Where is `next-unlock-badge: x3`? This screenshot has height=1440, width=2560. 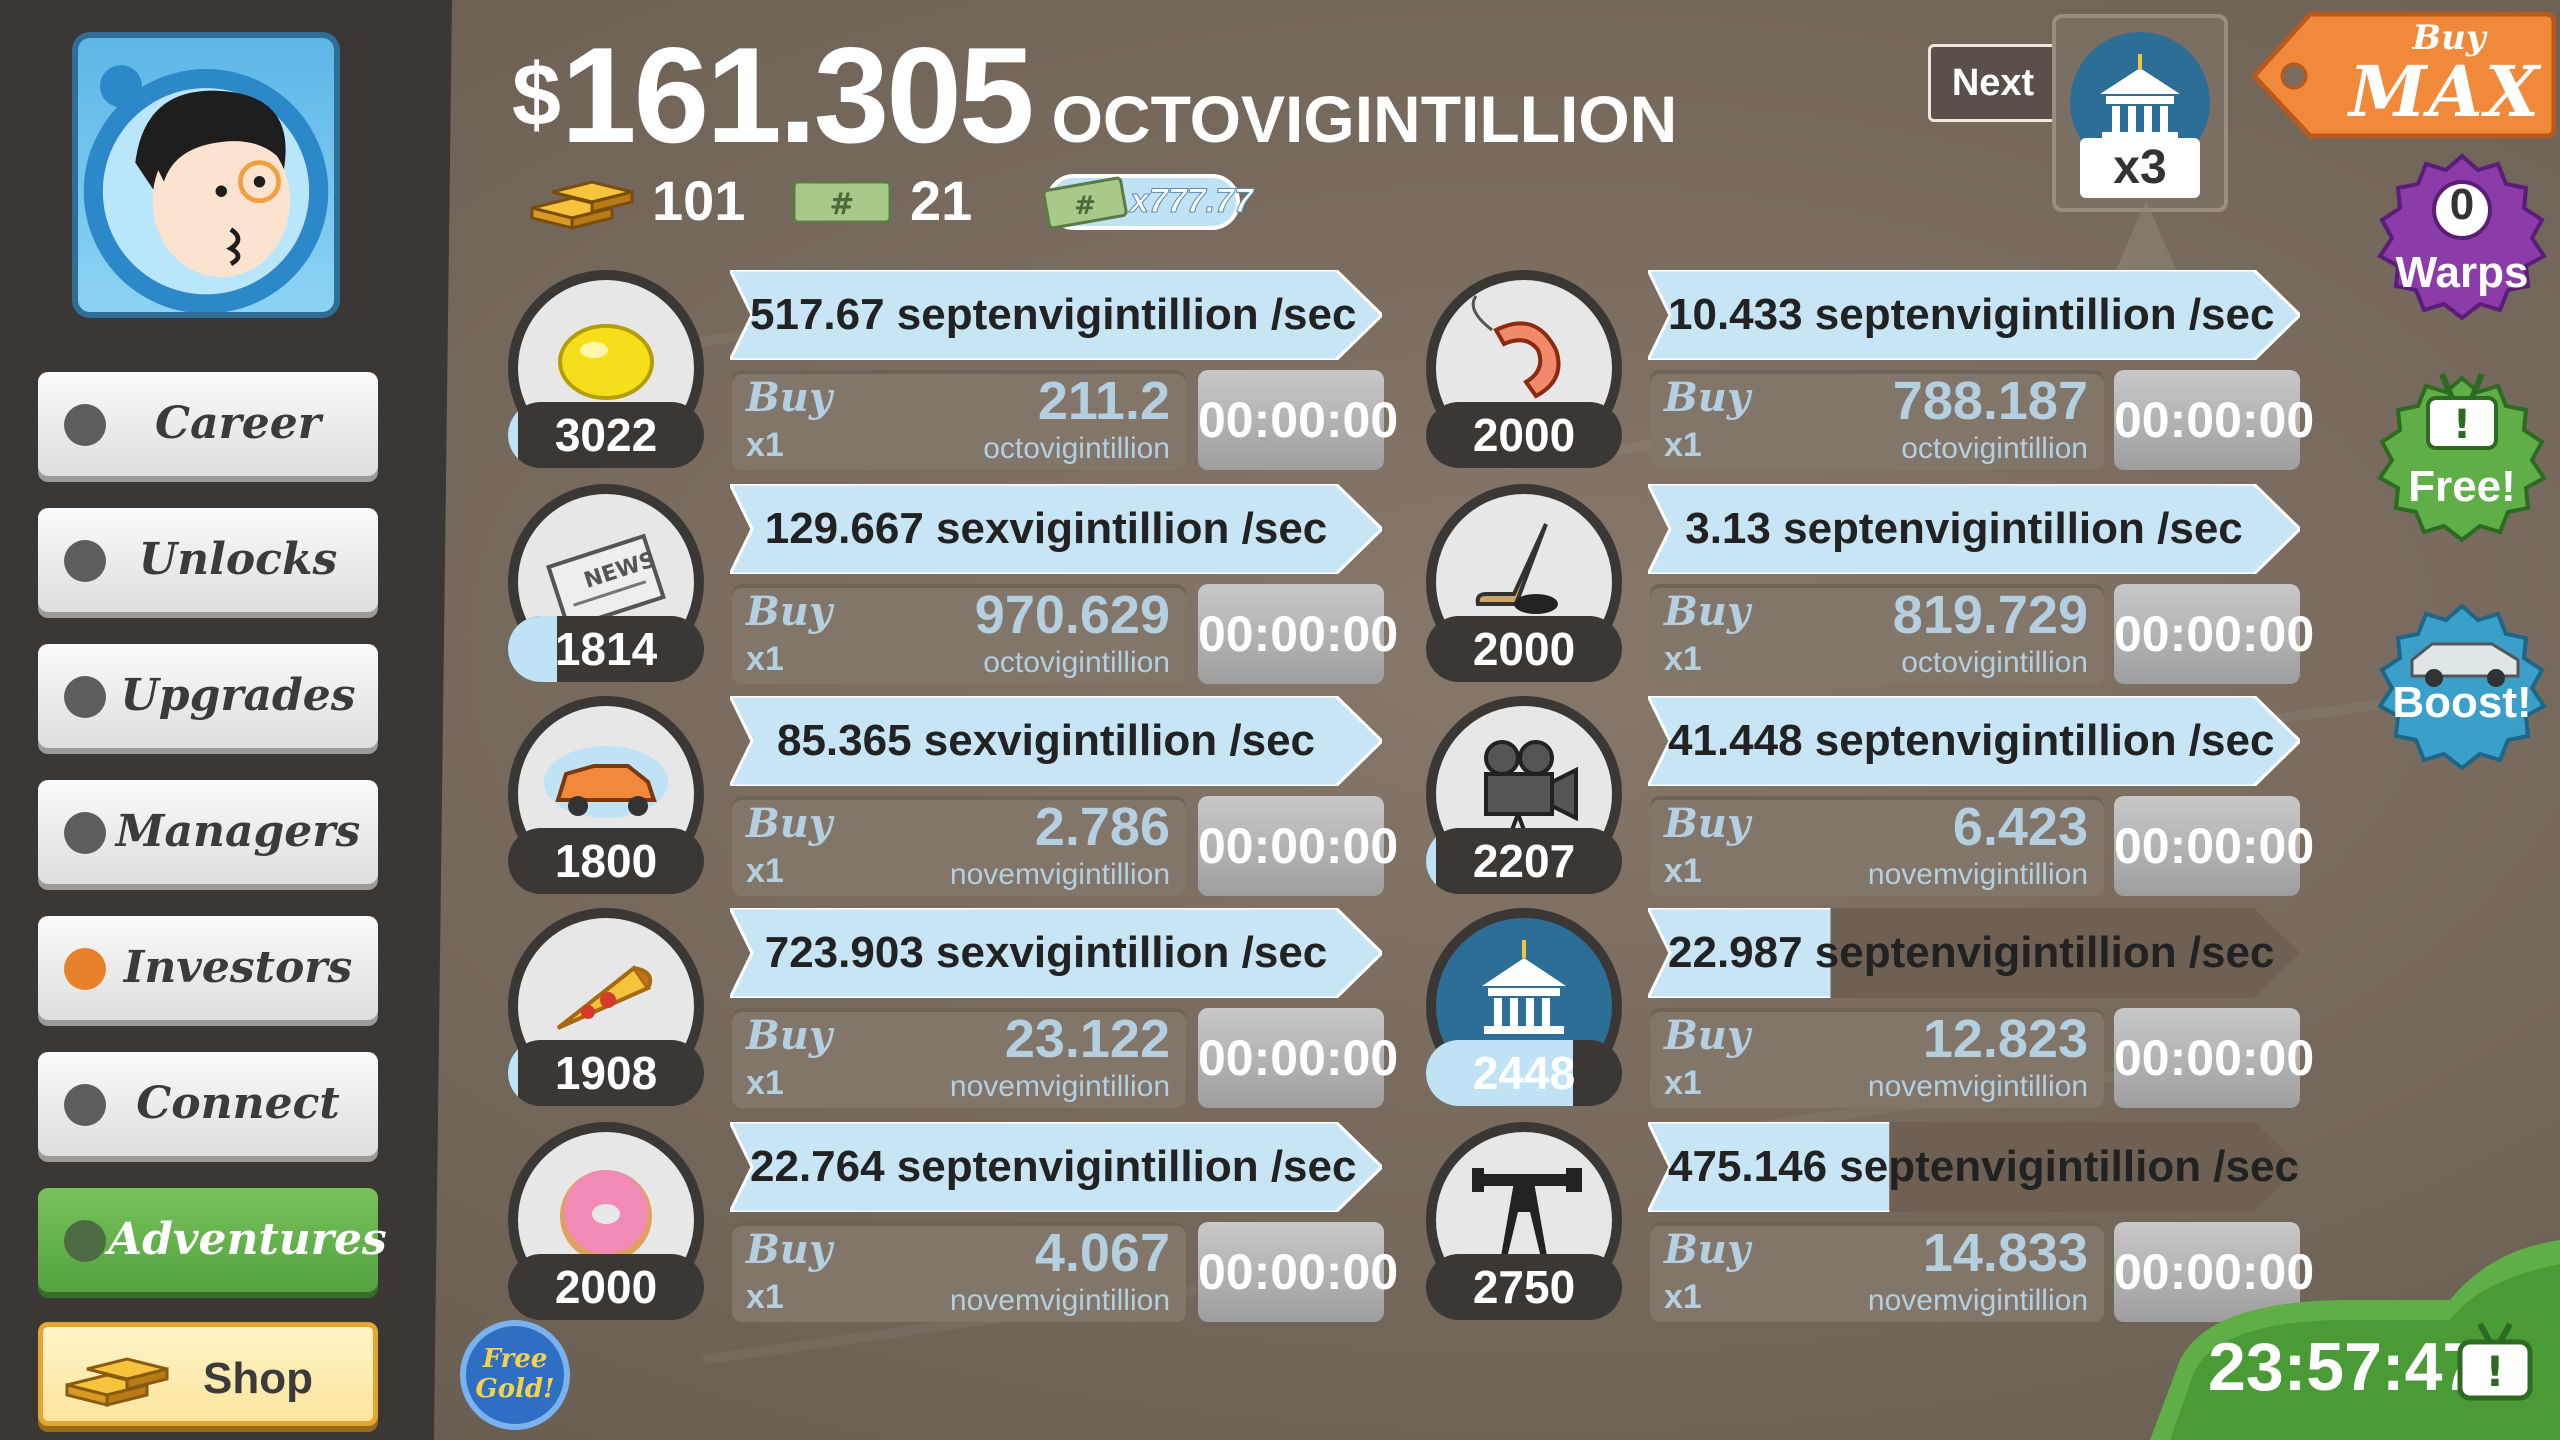
next-unlock-badge: x3 is located at coordinates (2140, 113).